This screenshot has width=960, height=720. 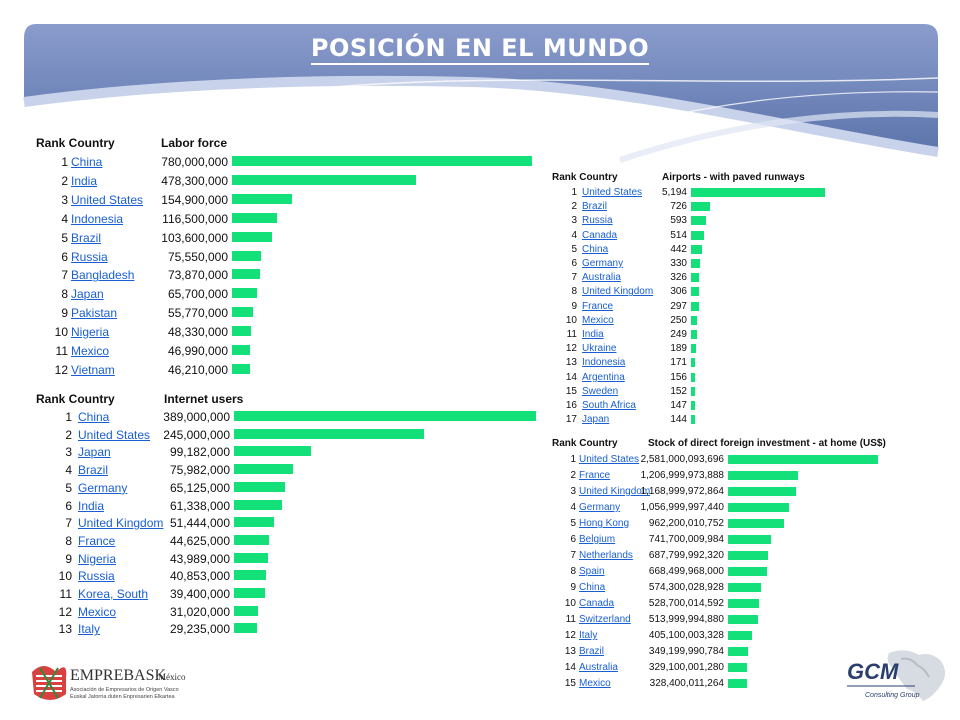 I want to click on rank-cell: 15, so click(x=570, y=683).